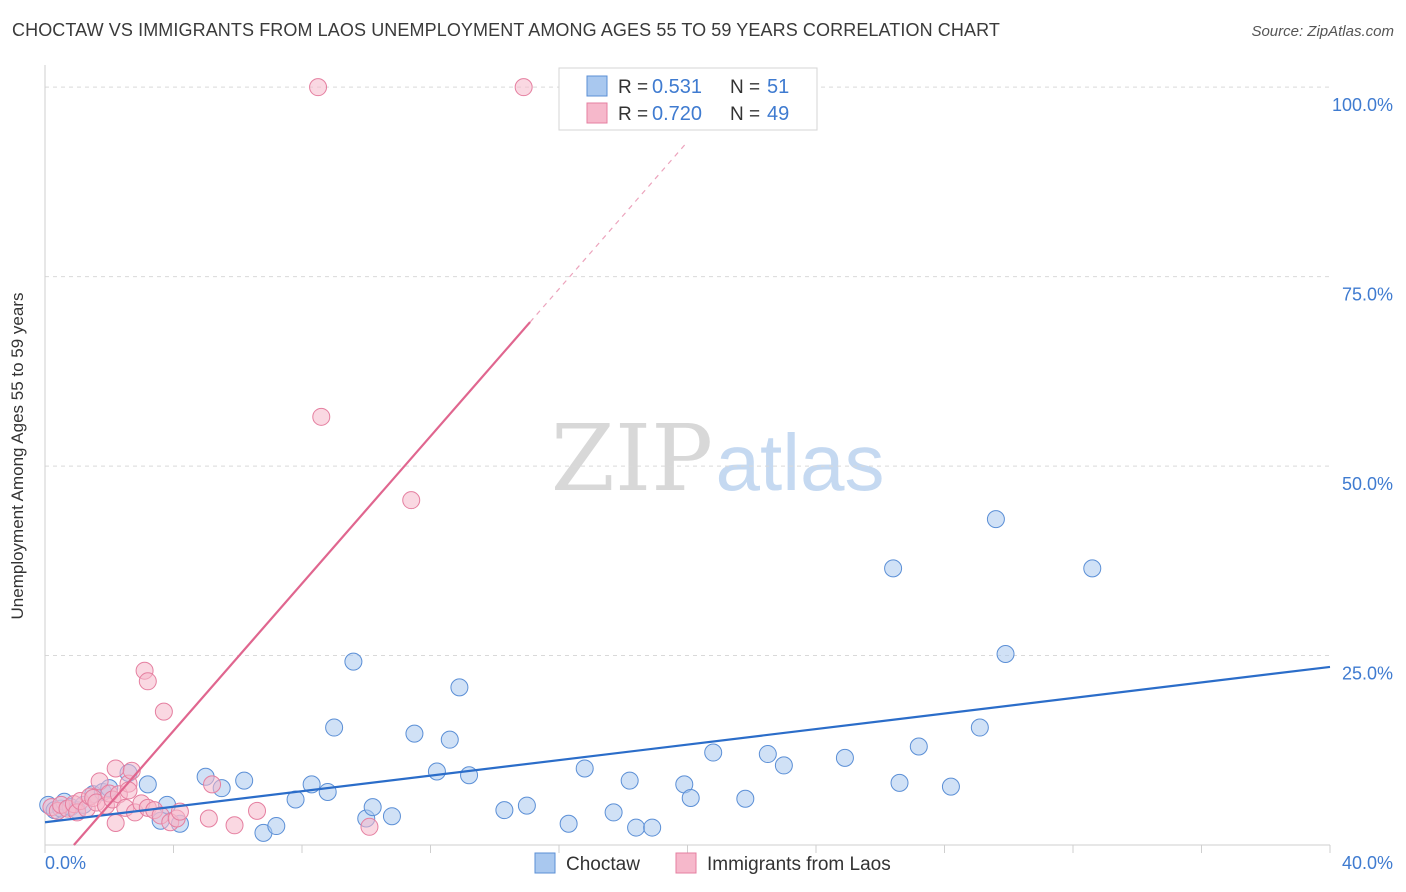 The height and width of the screenshot is (892, 1406). What do you see at coordinates (1367, 674) in the screenshot?
I see `y-tick-label: 25.0%` at bounding box center [1367, 674].